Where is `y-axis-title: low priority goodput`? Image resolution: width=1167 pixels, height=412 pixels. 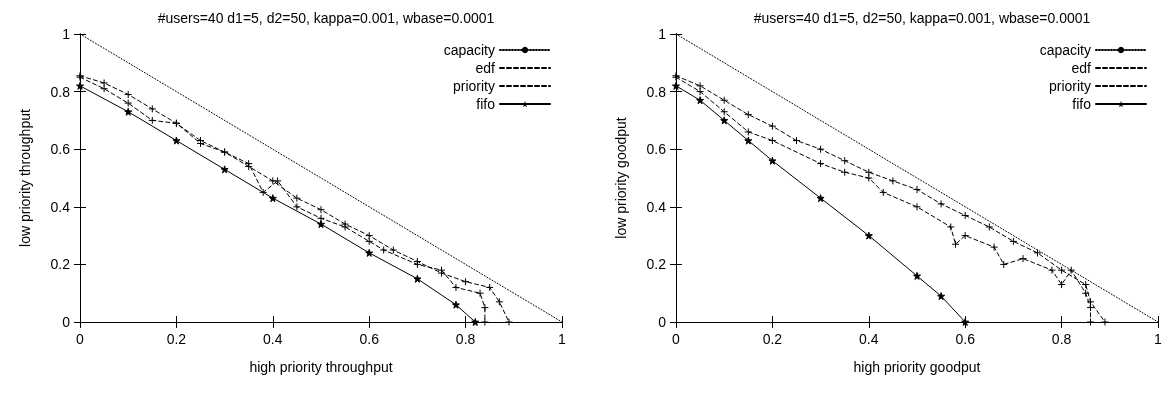 y-axis-title: low priority goodput is located at coordinates (621, 178).